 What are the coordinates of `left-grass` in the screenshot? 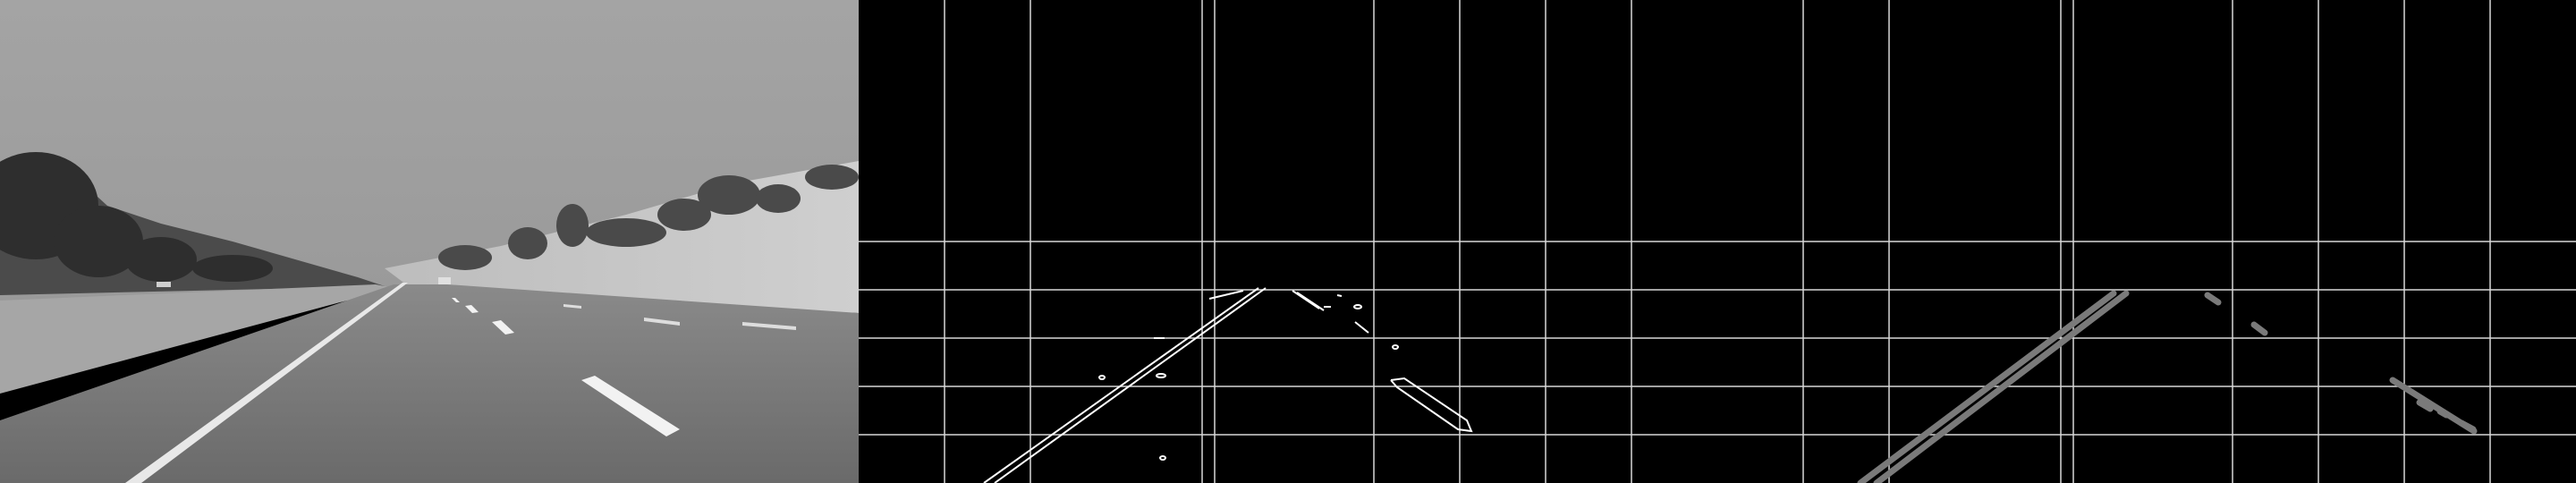 It's located at (197, 339).